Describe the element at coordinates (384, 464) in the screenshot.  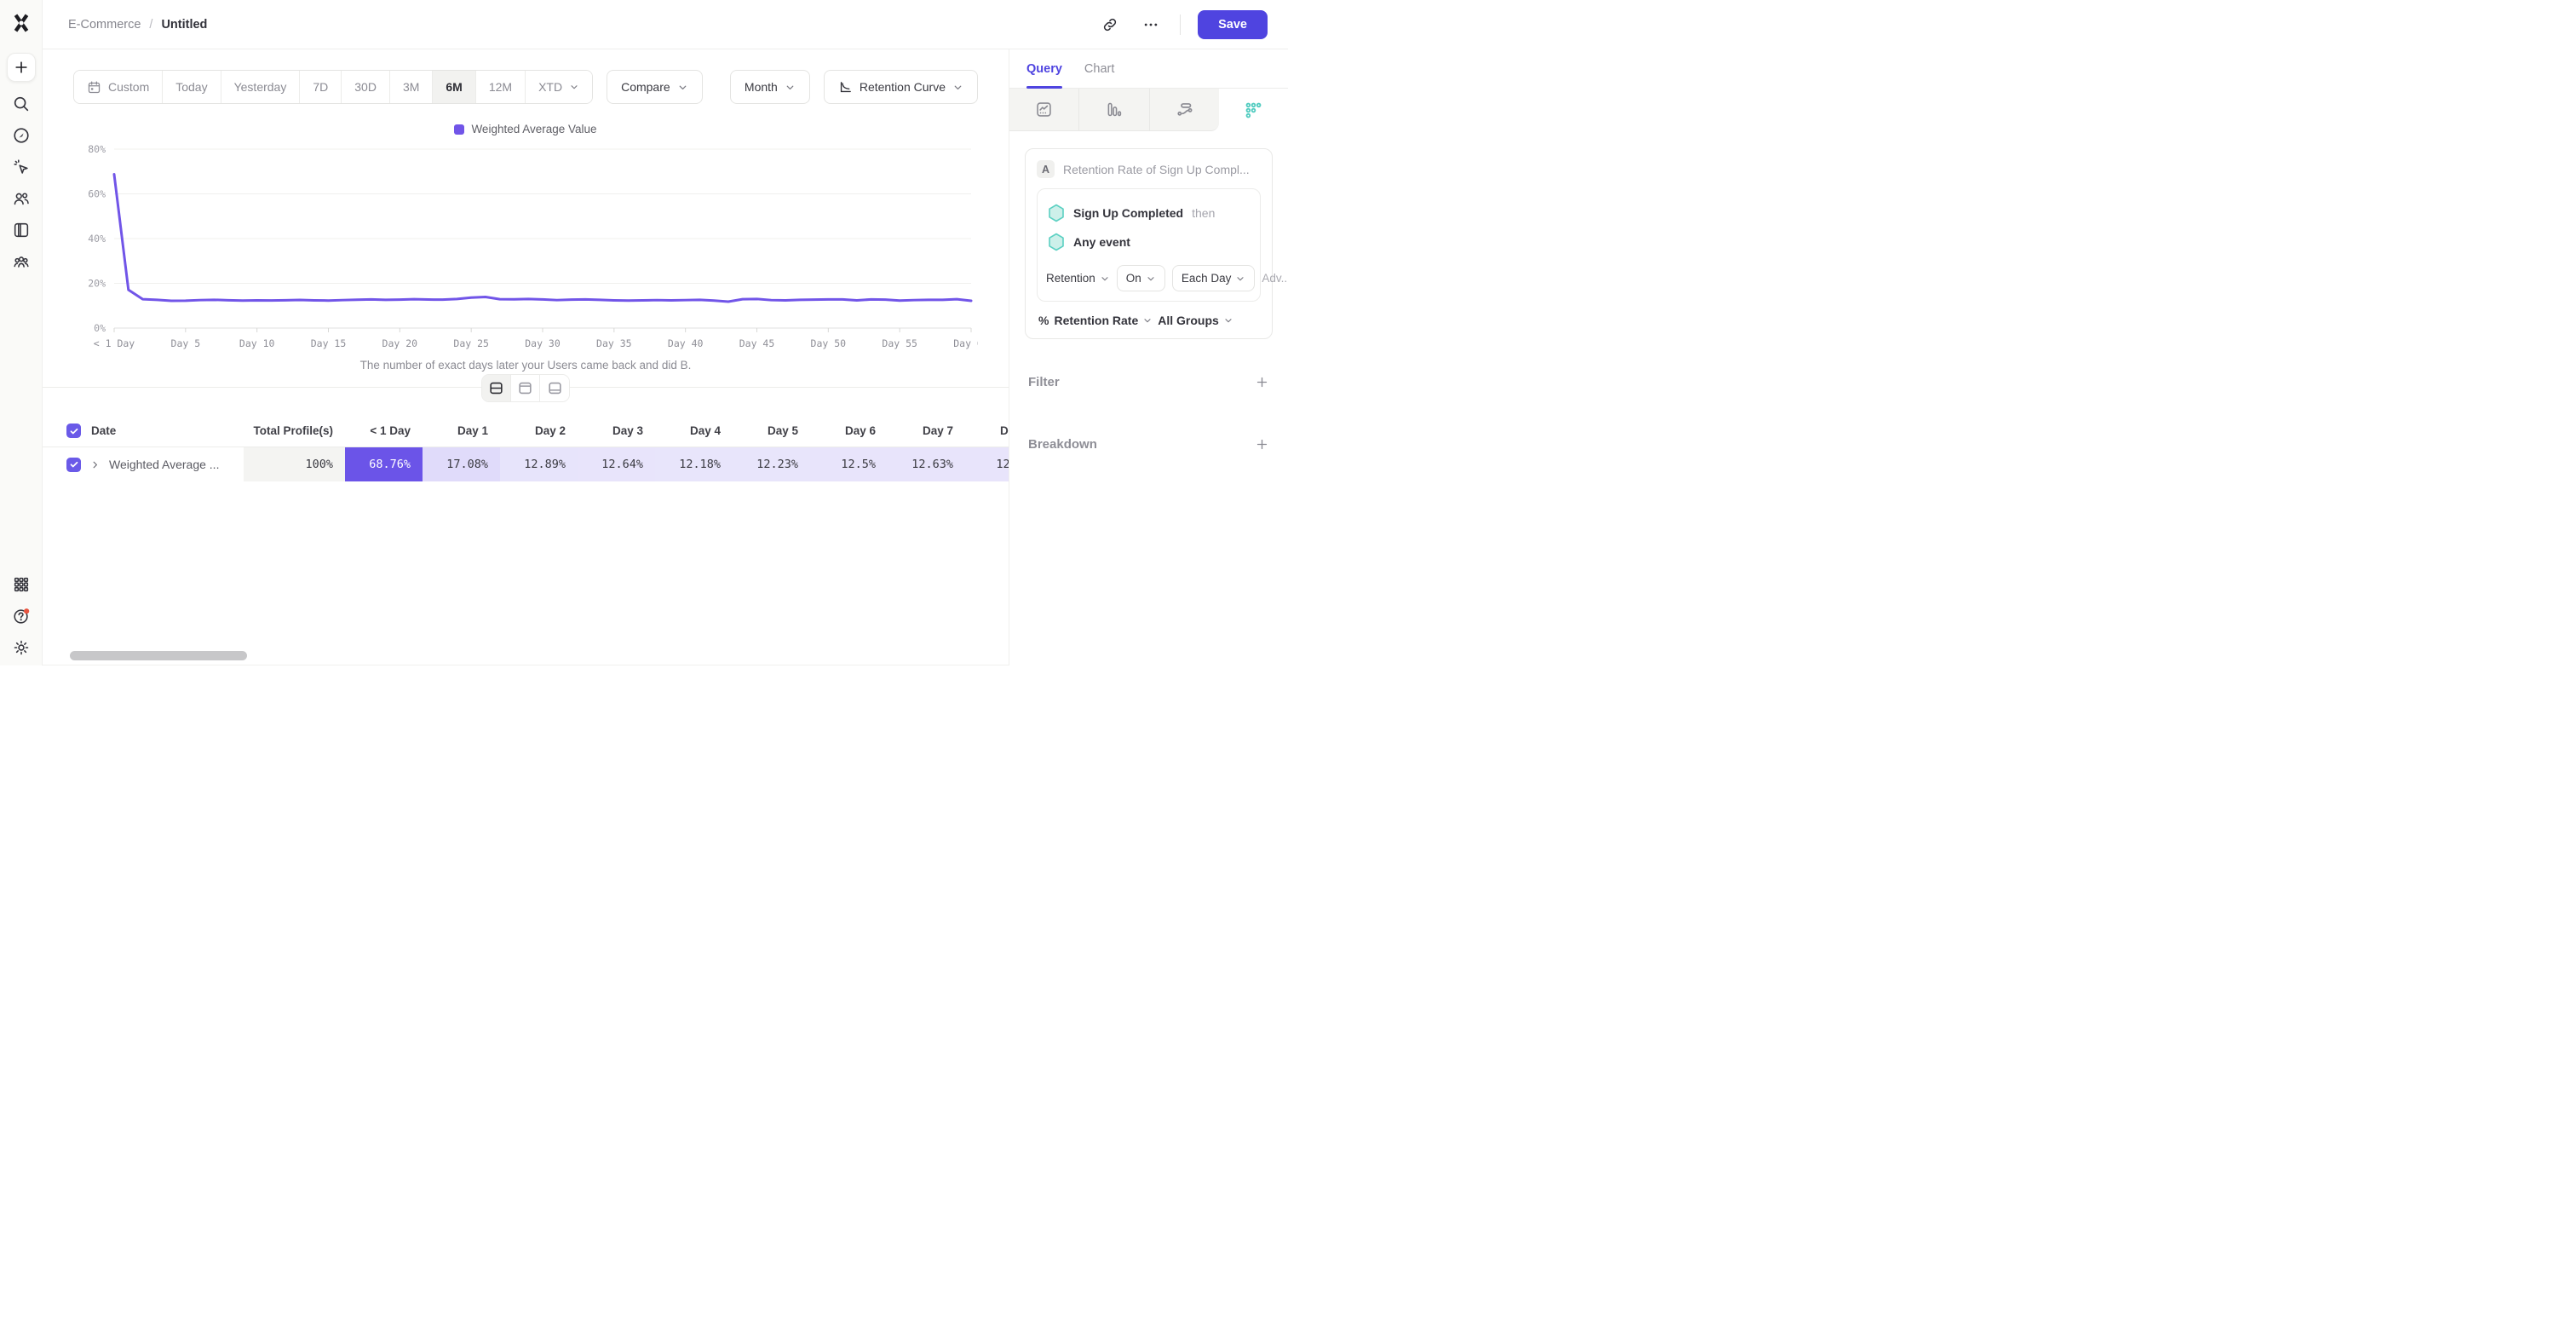
I see `cell--1-day: 68.76%` at that location.